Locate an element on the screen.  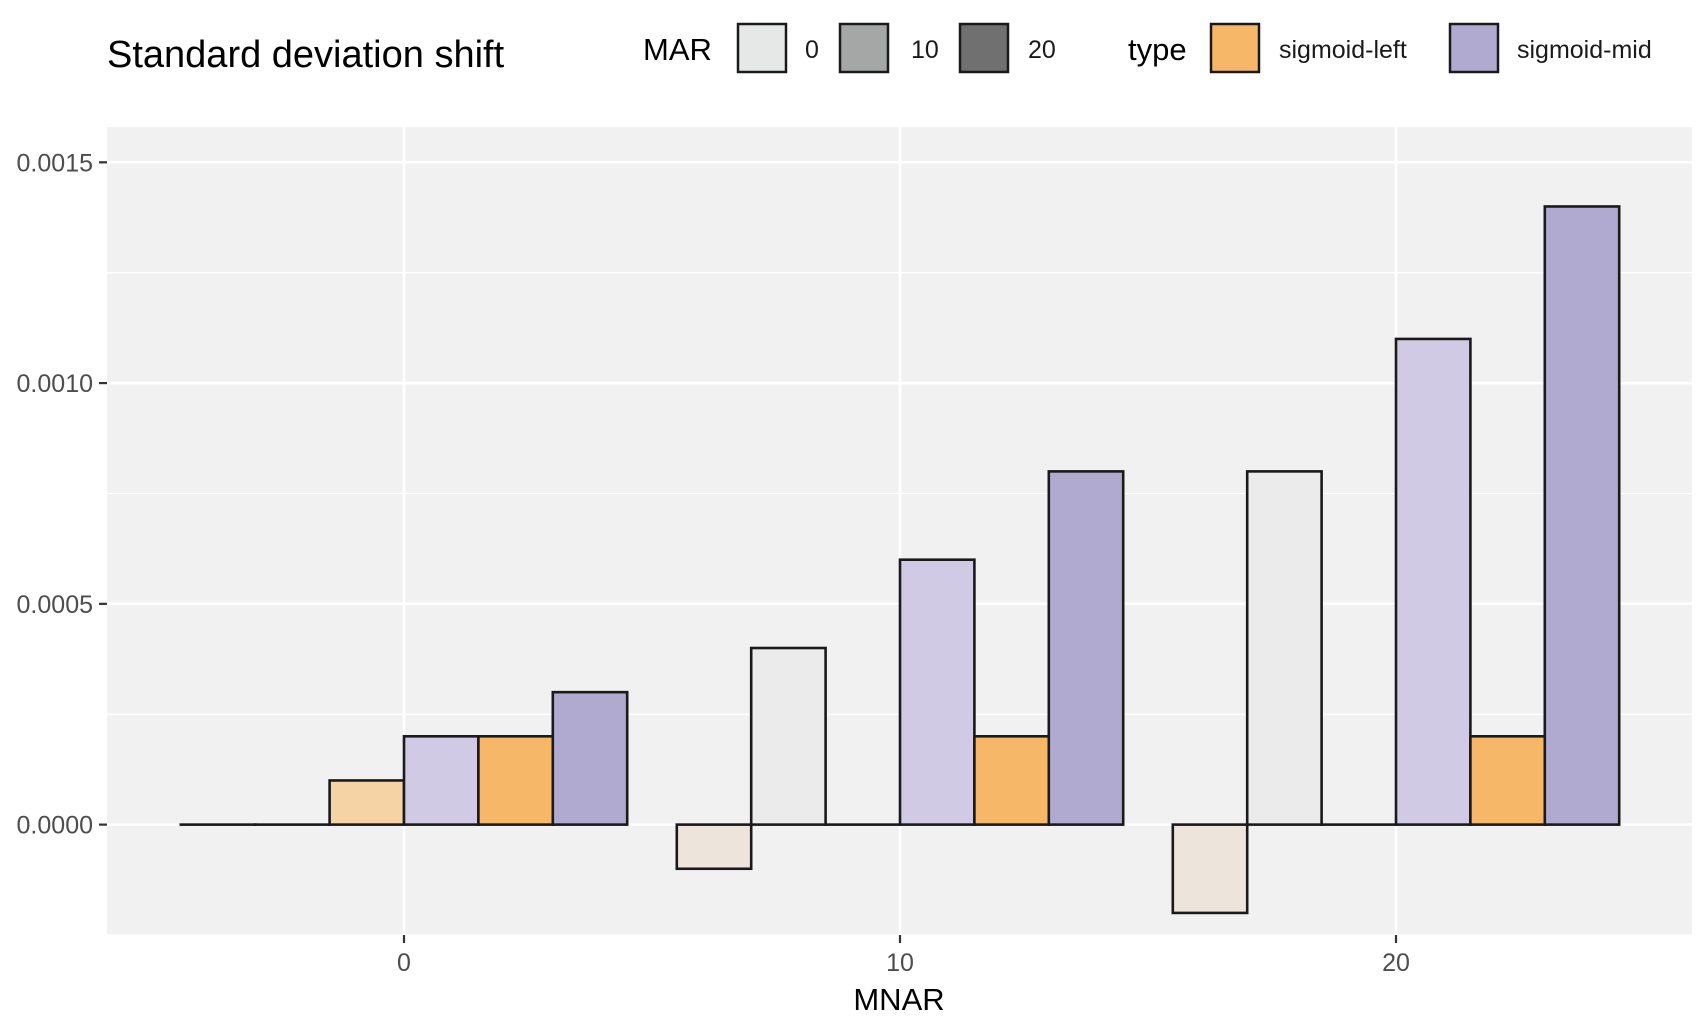
bar-mnar20-mar20-sigmoid-mid is located at coordinates (1582, 515).